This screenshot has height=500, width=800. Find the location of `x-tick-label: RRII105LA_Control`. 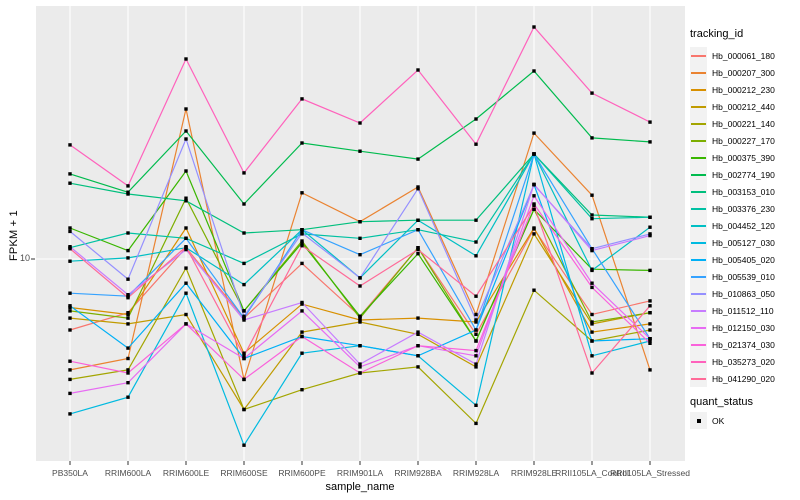

x-tick-label: RRII105LA_Control is located at coordinates (592, 473).